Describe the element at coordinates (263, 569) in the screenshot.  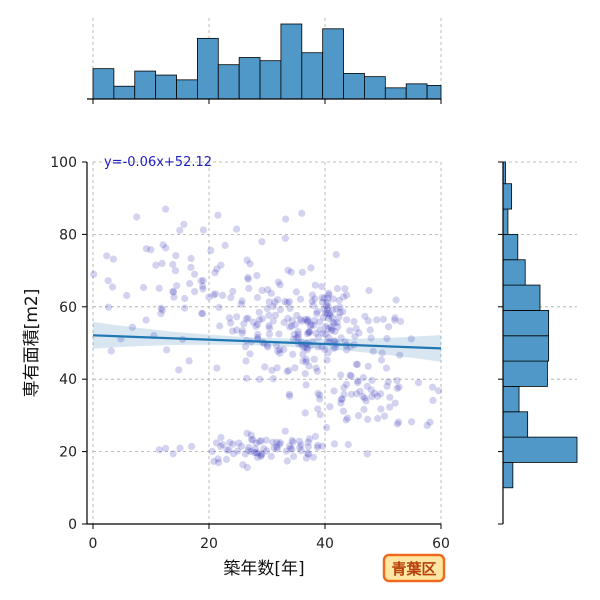
I see `x-axis-label: 築年数[年]` at that location.